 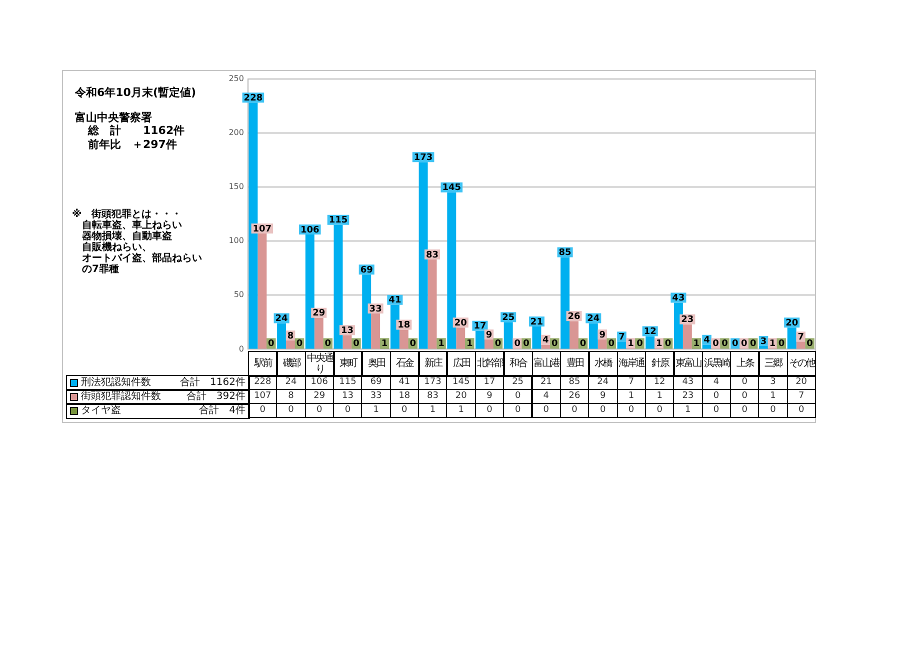 What do you see at coordinates (575, 364) in the screenshot?
I see `x-tick-label: 豊田` at bounding box center [575, 364].